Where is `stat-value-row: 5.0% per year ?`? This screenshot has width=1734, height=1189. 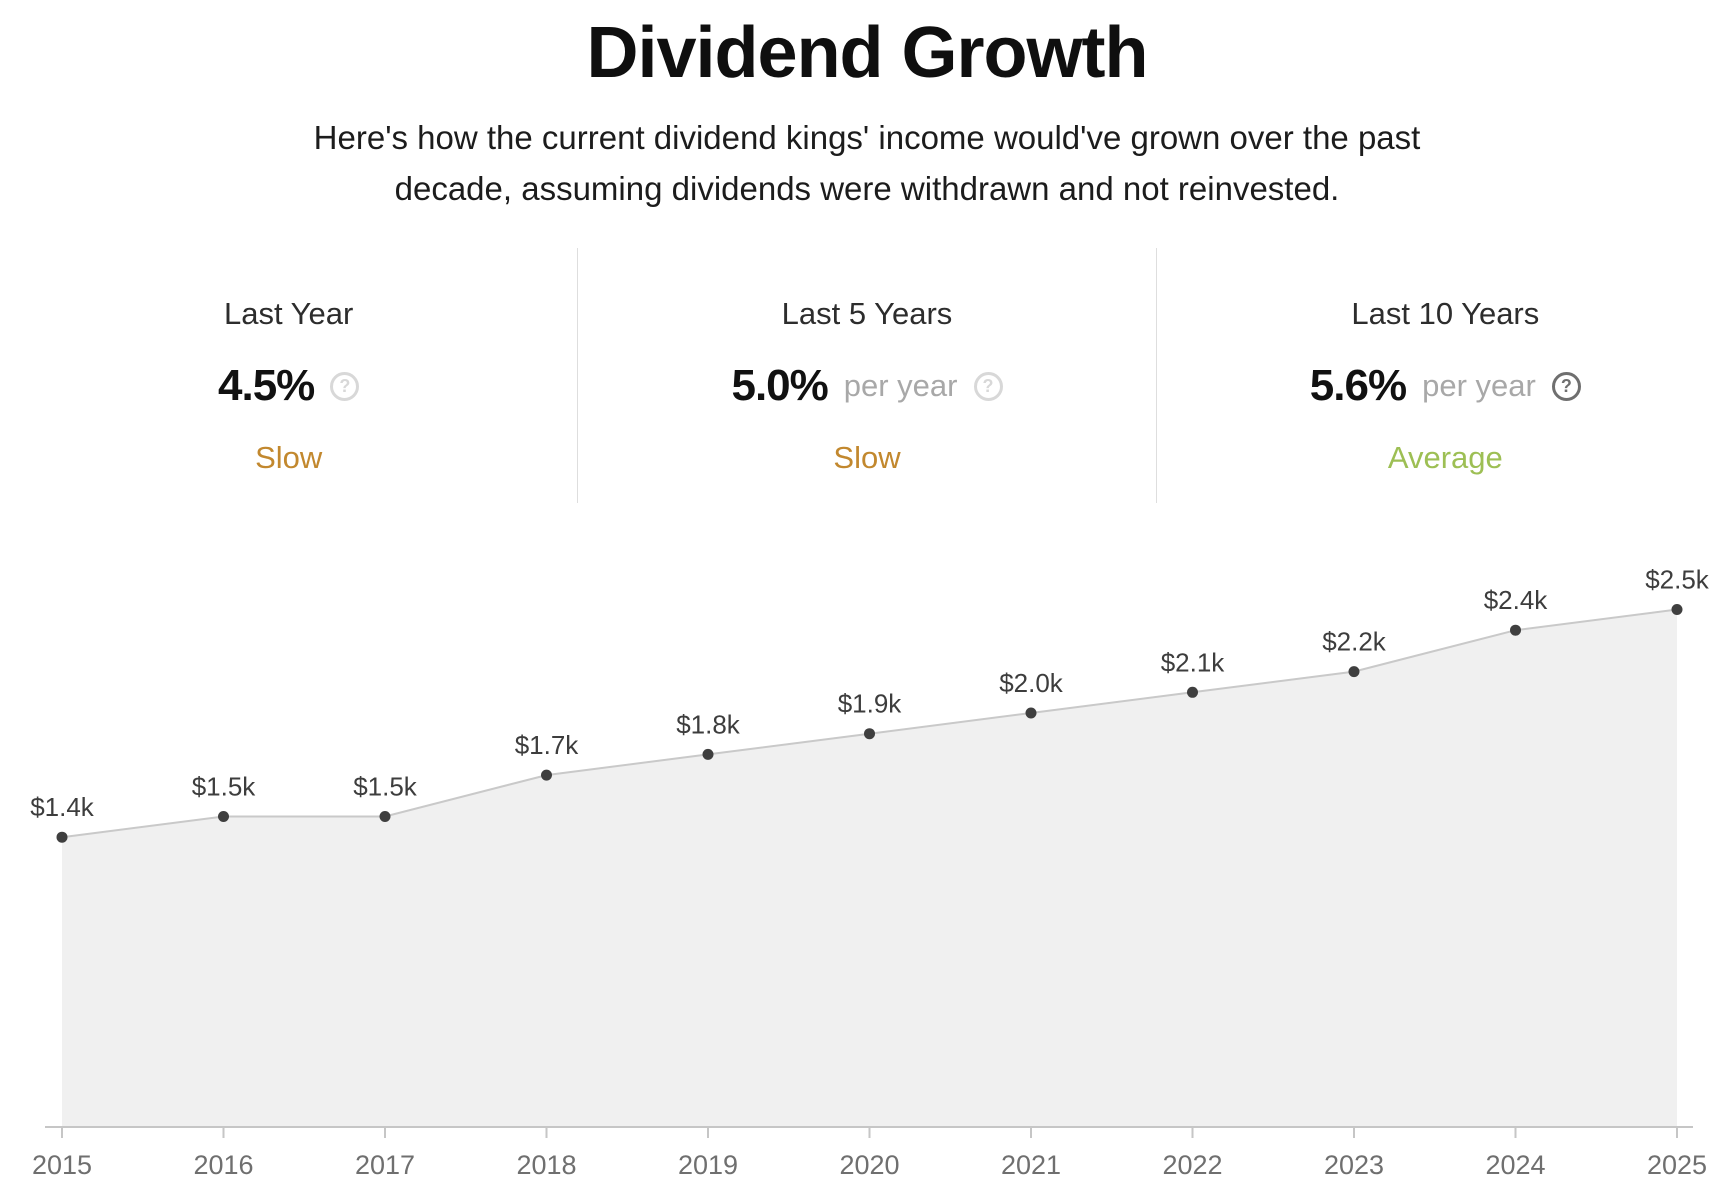
stat-value-row: 5.0% per year ? is located at coordinates (866, 386).